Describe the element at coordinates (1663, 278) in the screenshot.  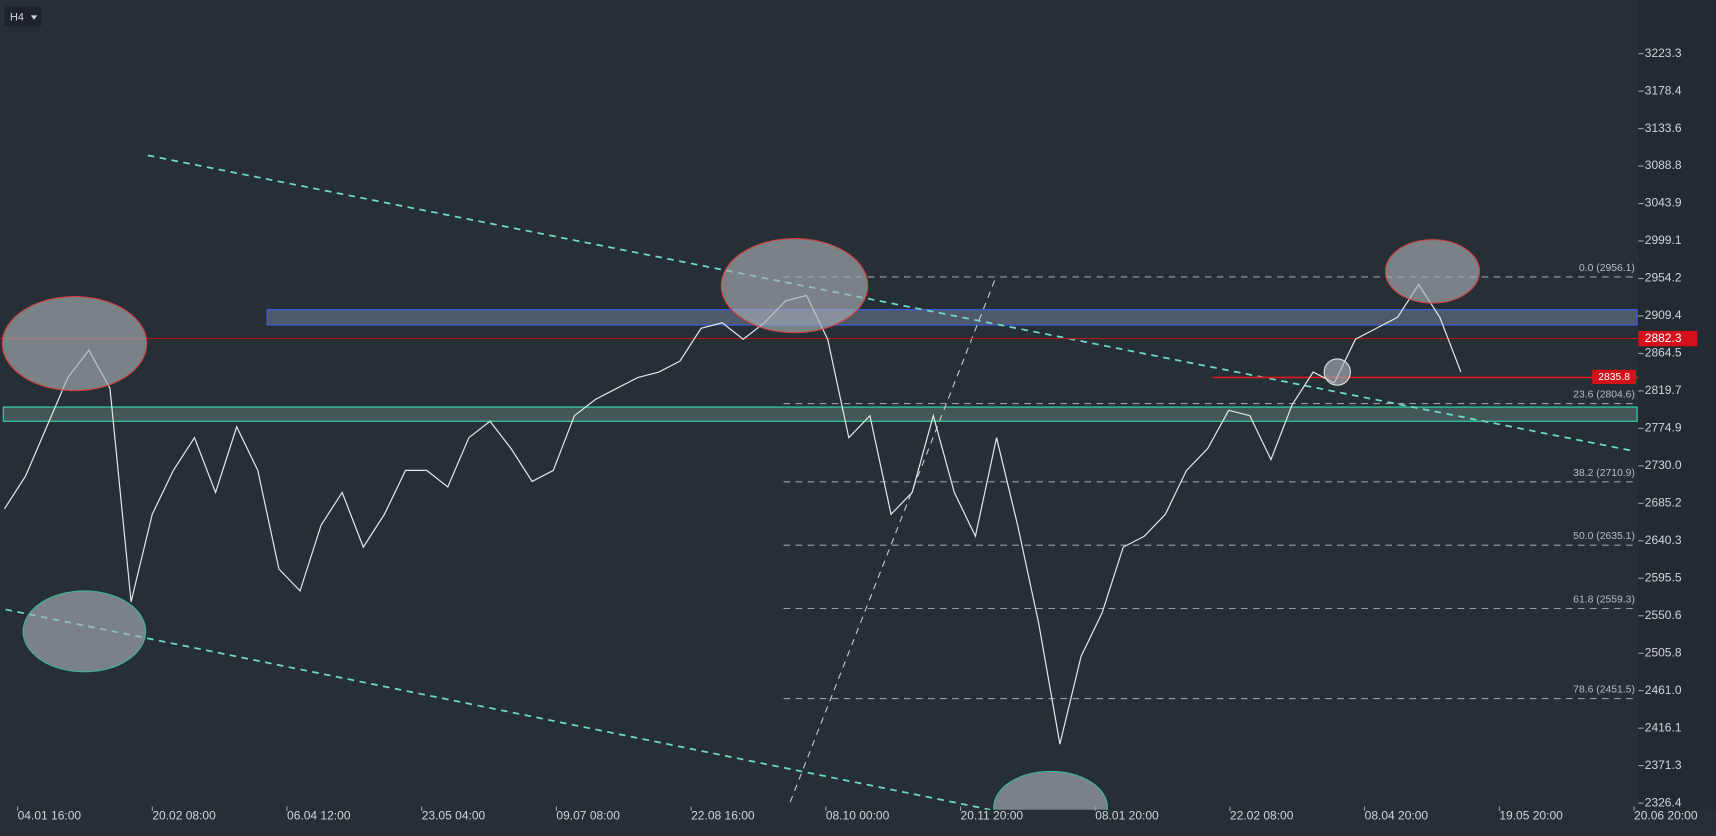
I see `y-tick-label: 2954.2` at that location.